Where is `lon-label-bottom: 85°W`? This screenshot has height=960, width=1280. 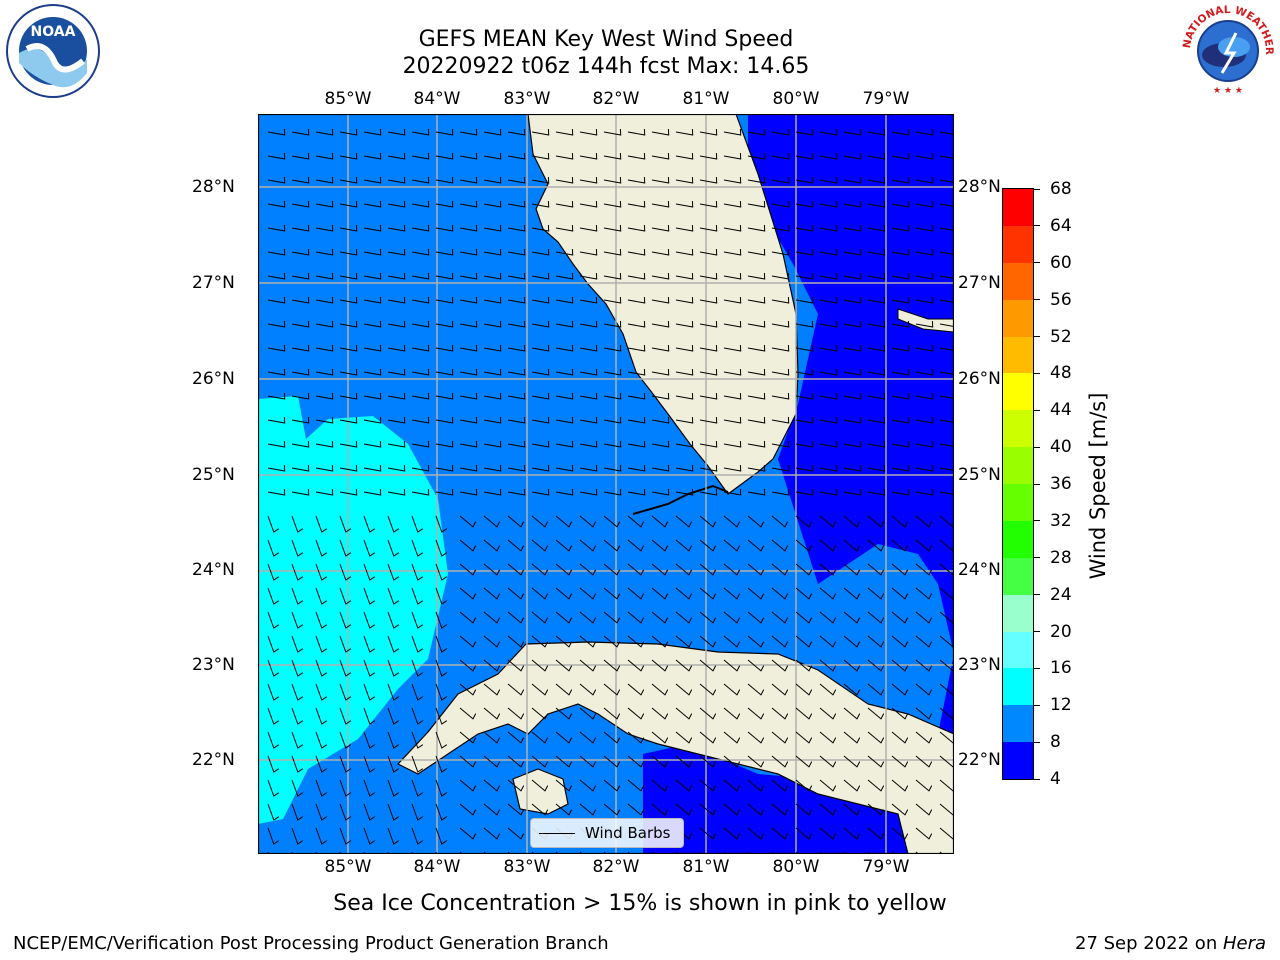
lon-label-bottom: 85°W is located at coordinates (348, 867).